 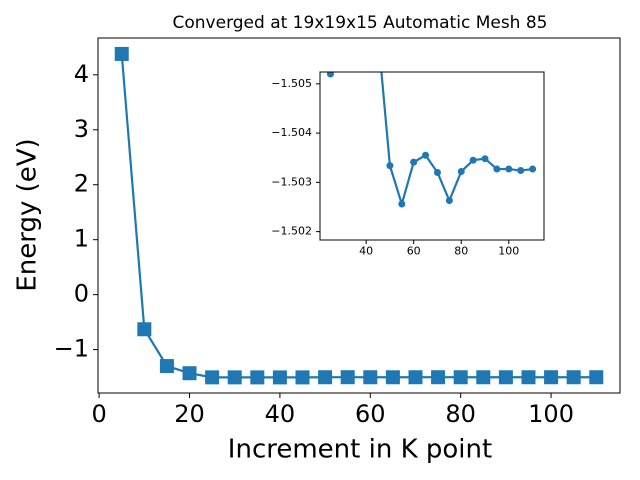 What do you see at coordinates (189, 414) in the screenshot?
I see `x-tick-label: 20` at bounding box center [189, 414].